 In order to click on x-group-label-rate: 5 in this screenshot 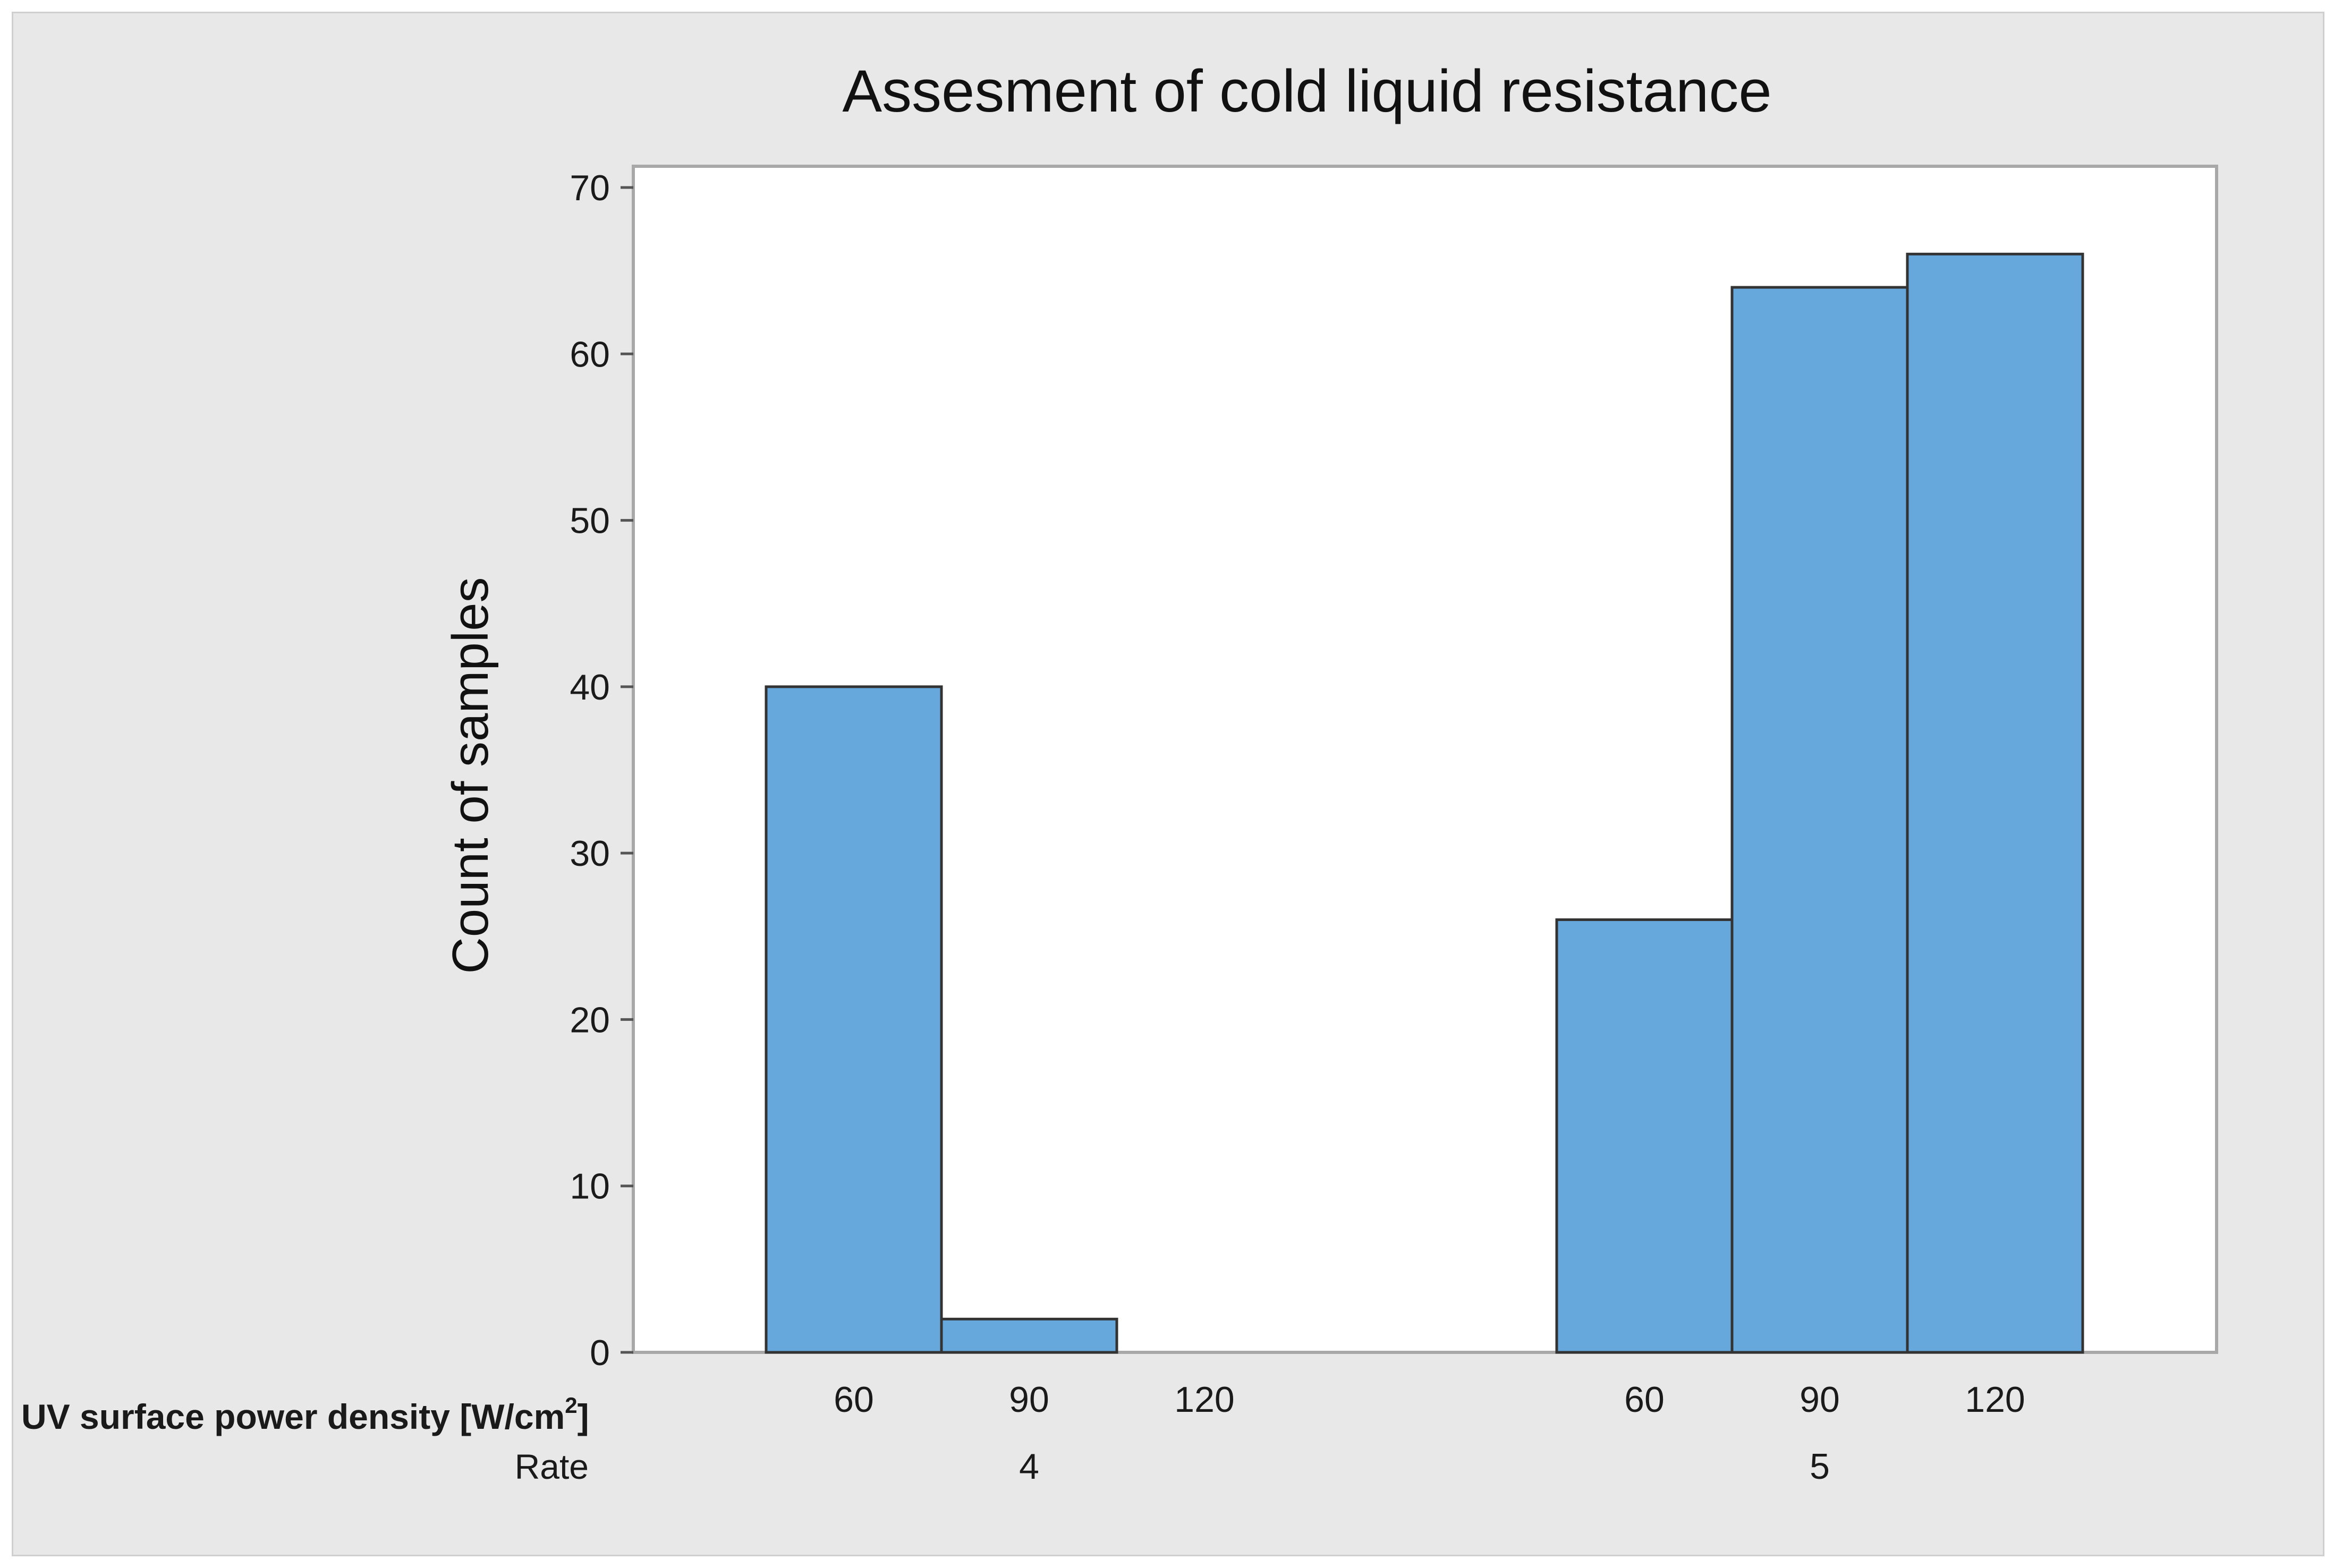, I will do `click(1820, 1466)`.